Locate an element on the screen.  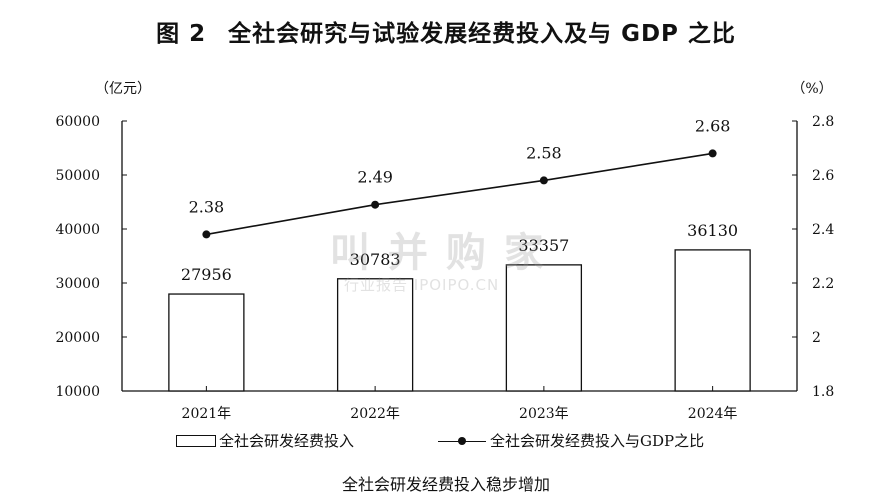
y-axis-left-unit: （亿元） is located at coordinates (123, 89).